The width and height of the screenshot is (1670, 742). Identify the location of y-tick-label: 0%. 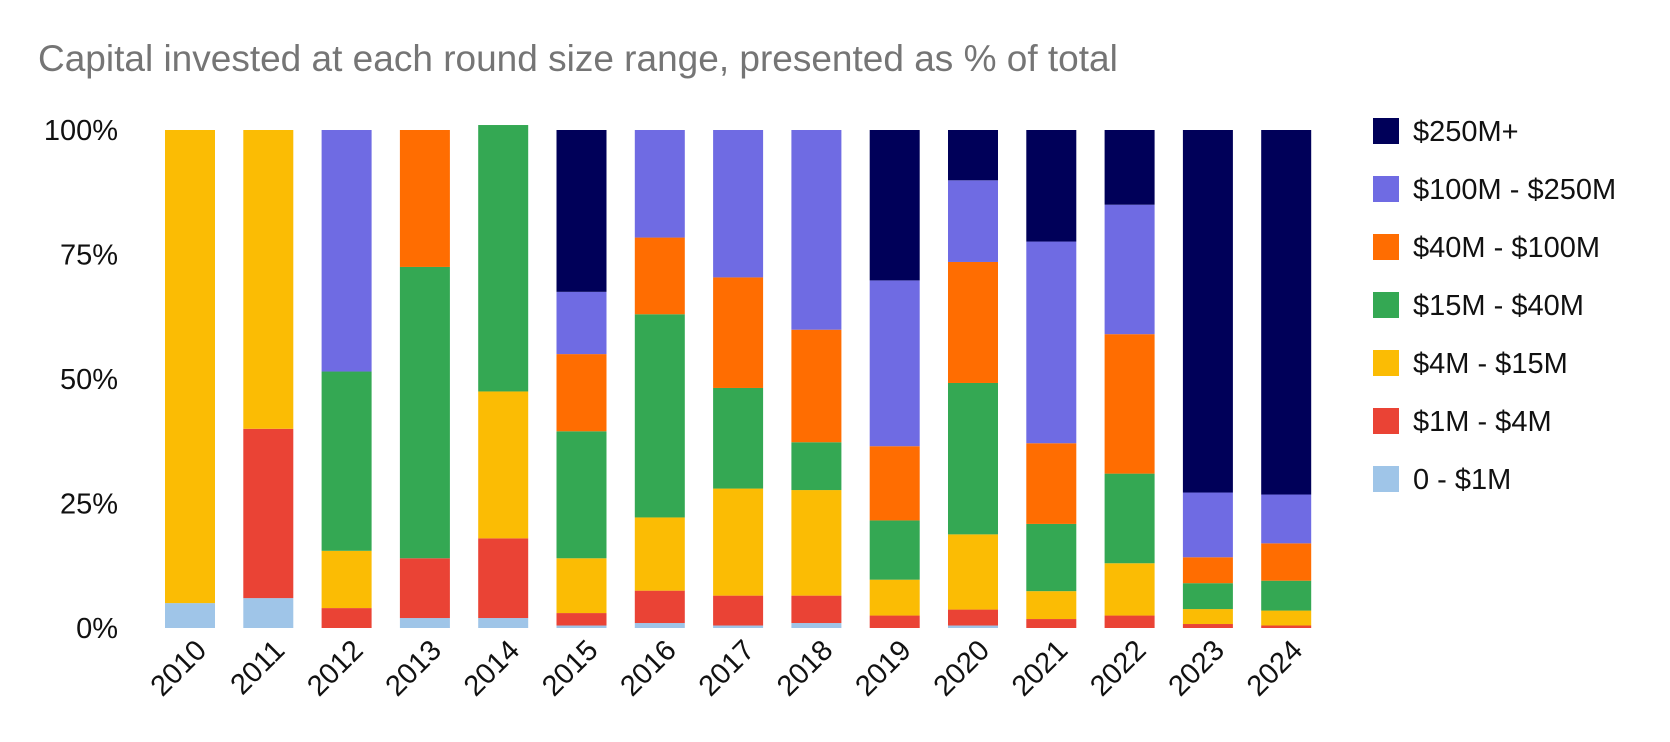
(97, 629).